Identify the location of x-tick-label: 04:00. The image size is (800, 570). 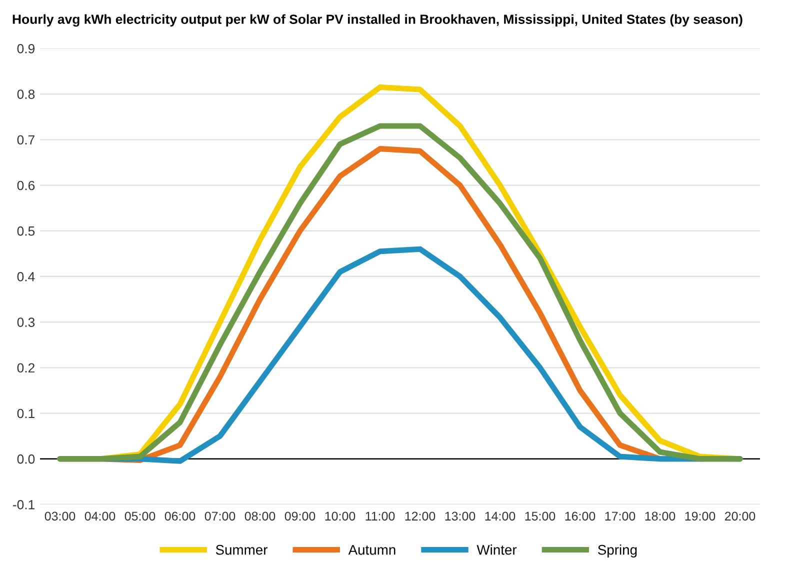
(100, 516).